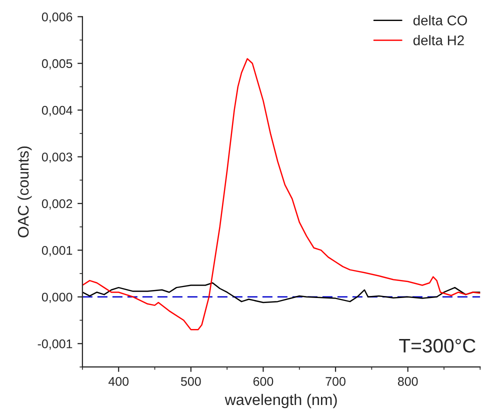 Image resolution: width=485 pixels, height=417 pixels. Describe the element at coordinates (57, 64) in the screenshot. I see `y-tick-label: 0,005` at that location.